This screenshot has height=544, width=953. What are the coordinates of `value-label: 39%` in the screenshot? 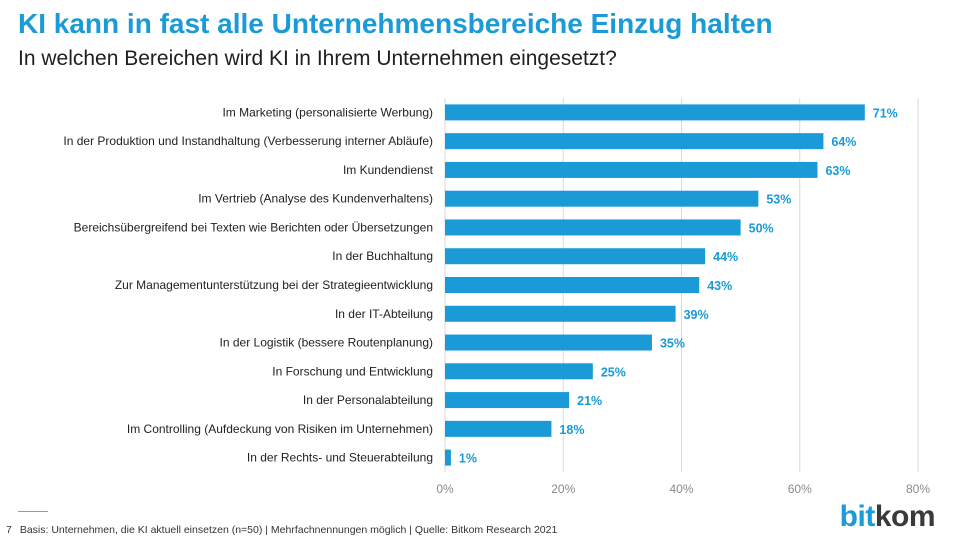 It's located at (696, 315).